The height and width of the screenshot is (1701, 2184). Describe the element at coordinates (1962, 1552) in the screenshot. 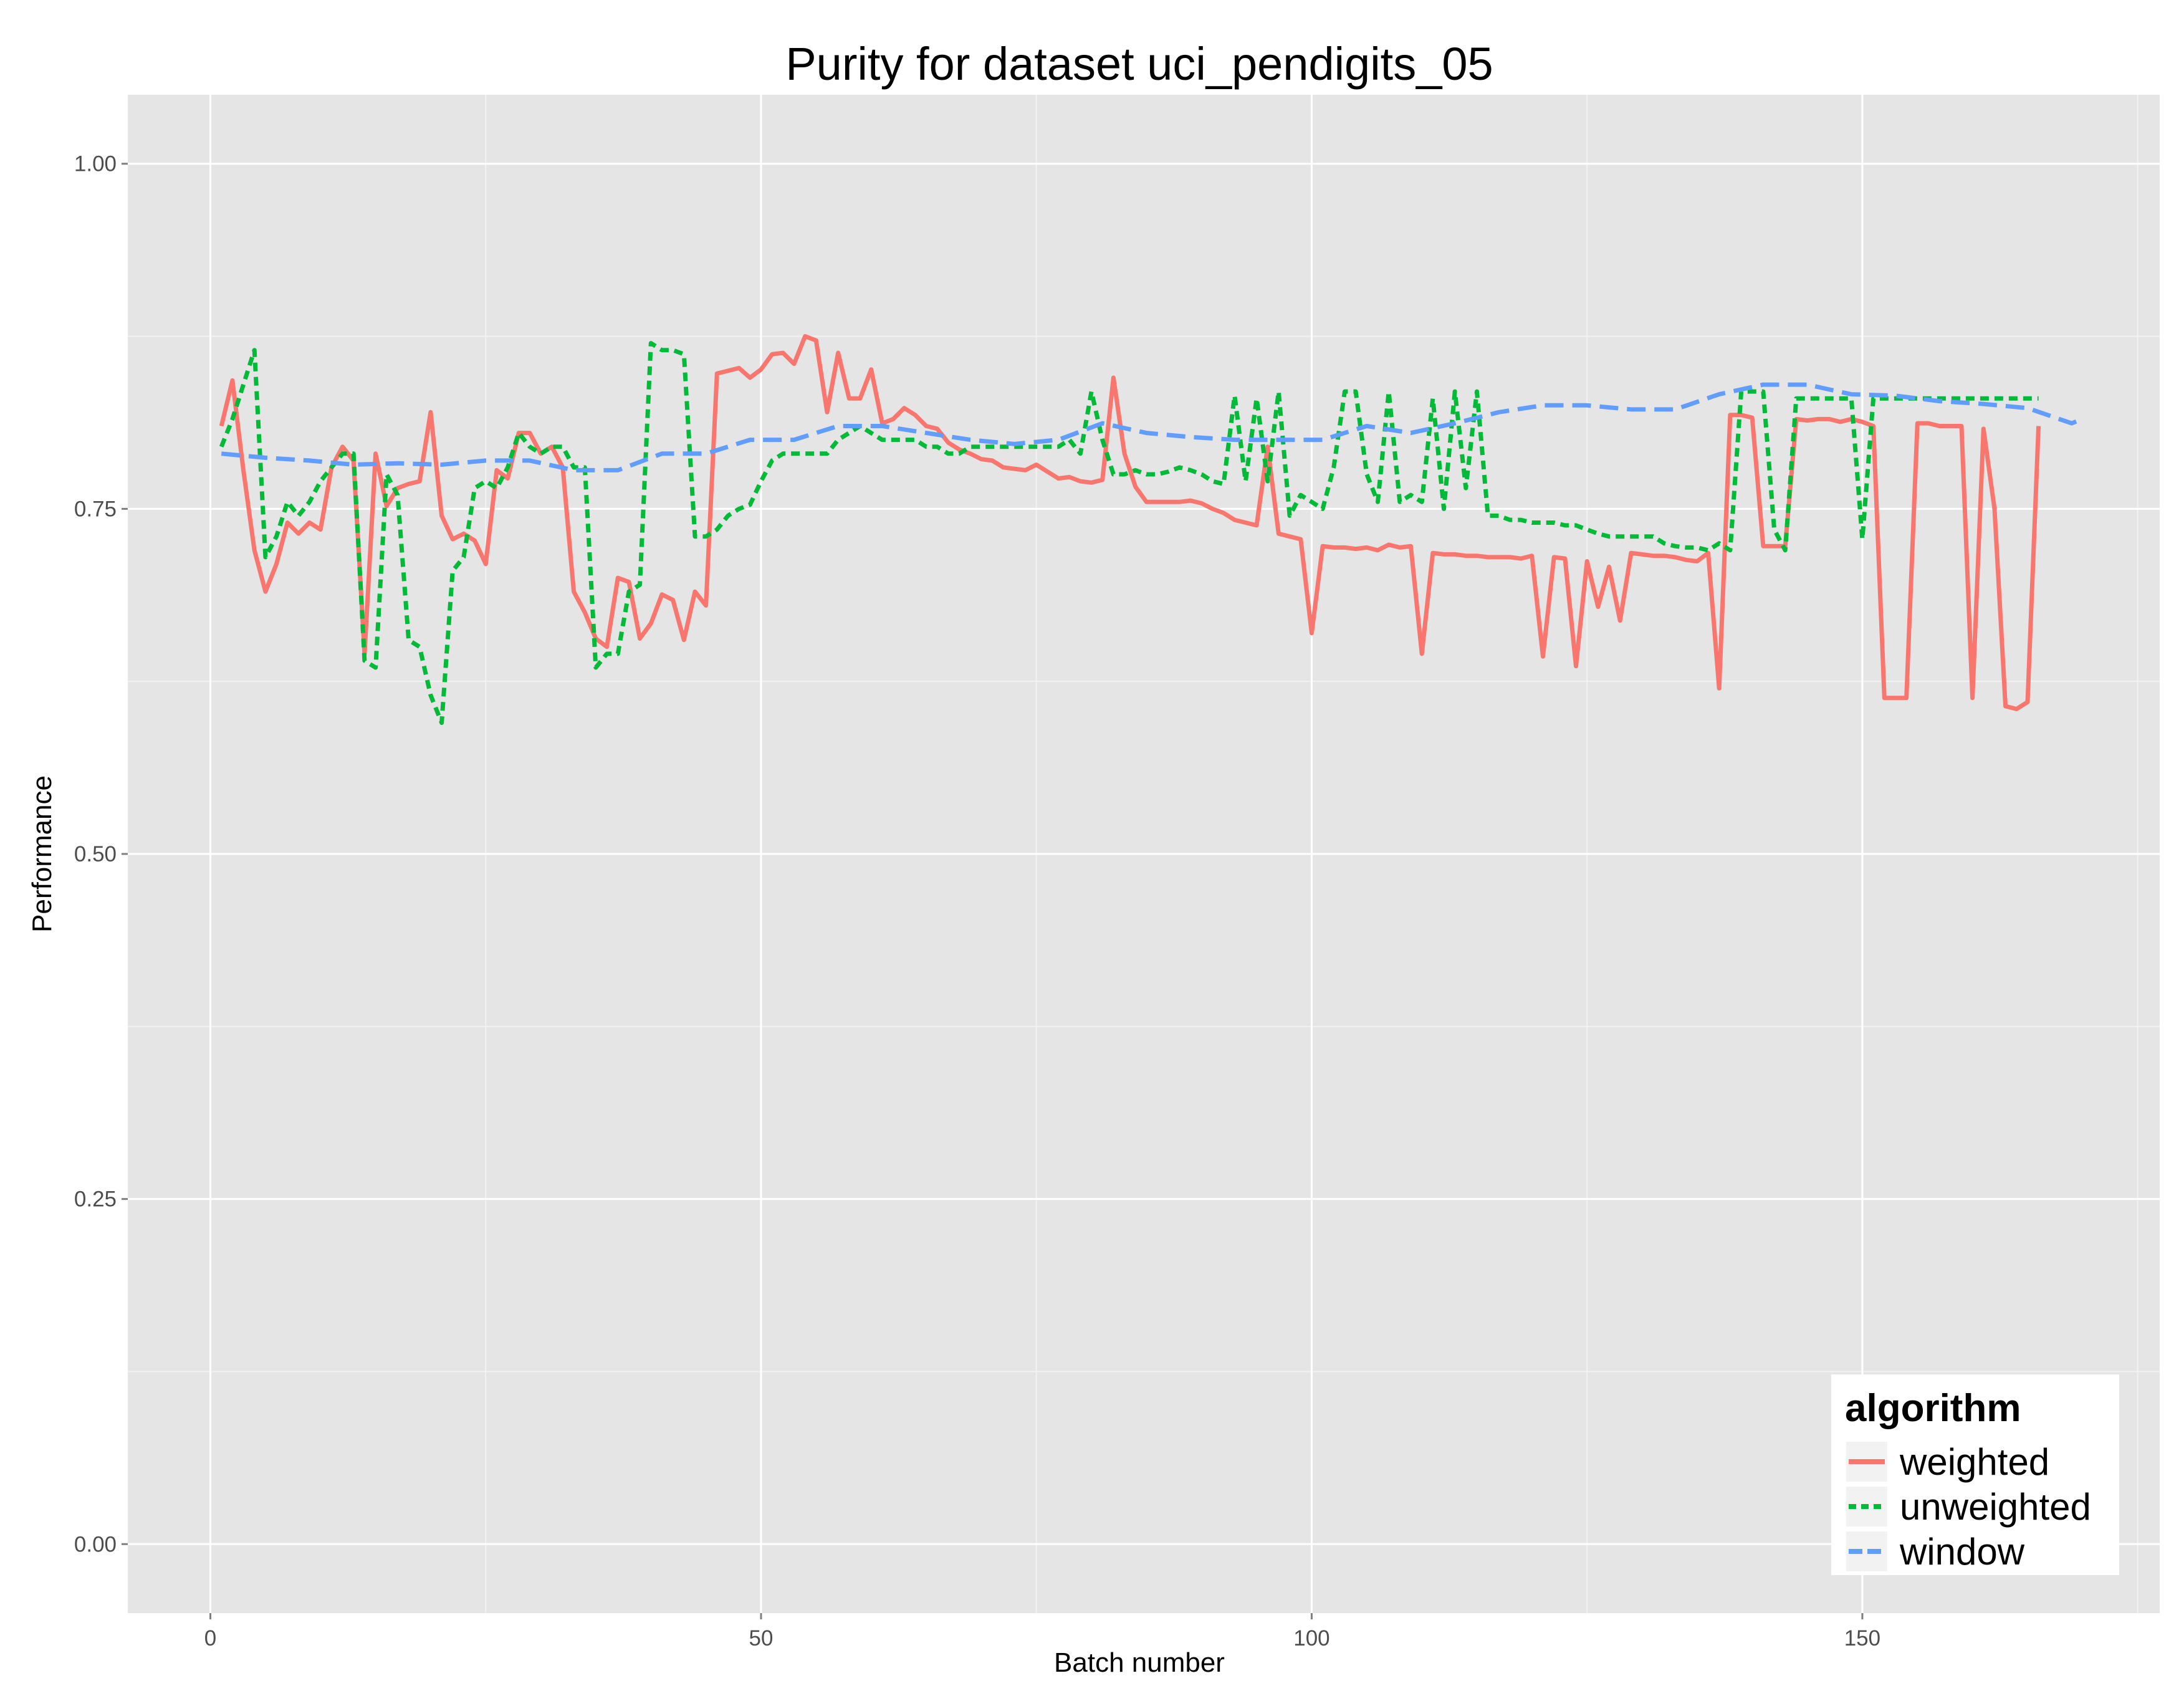

I see `legend-label-window: window` at that location.